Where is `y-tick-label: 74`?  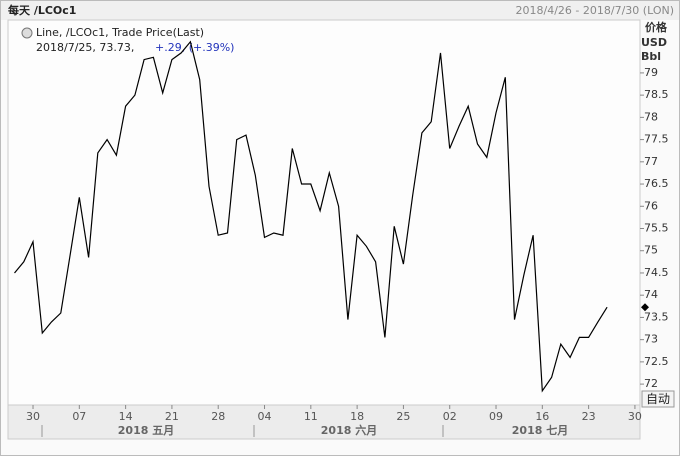
y-tick-label: 74 is located at coordinates (651, 294).